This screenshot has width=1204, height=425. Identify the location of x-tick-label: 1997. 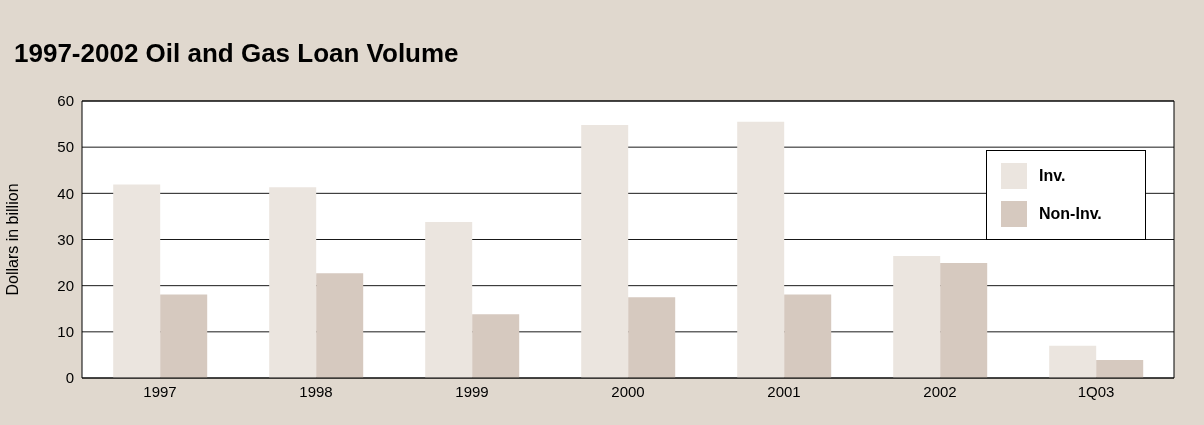
(160, 391).